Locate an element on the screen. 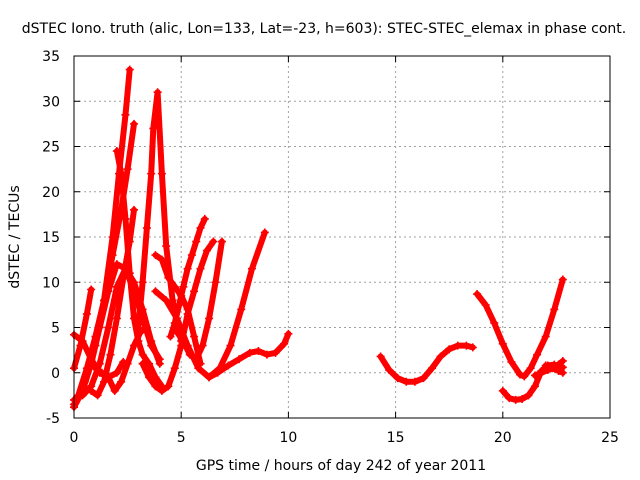  x-tick-labels: 0 5 10 15 20 25 is located at coordinates (344, 438).